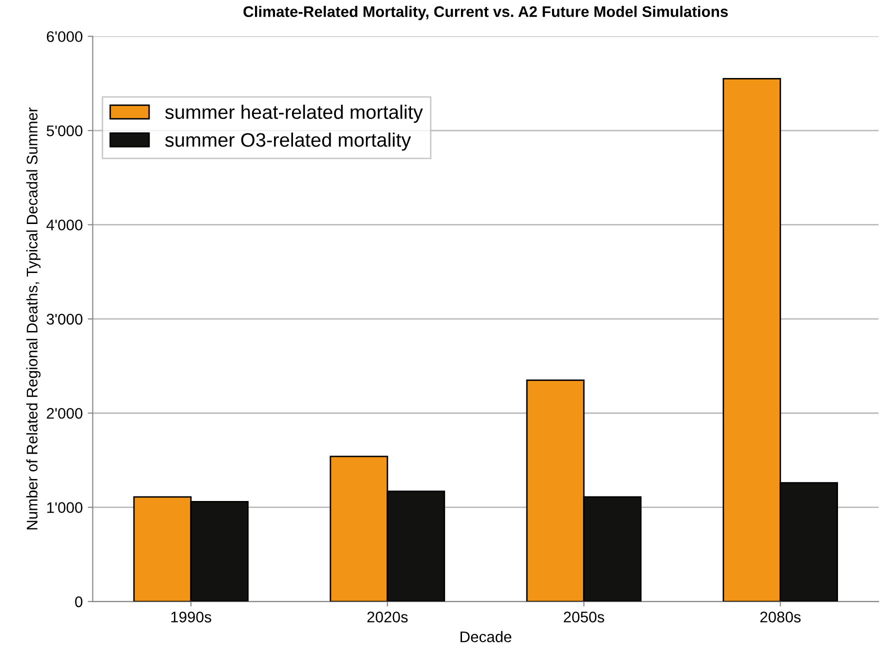  I want to click on x-tick-label: 1990s, so click(191, 617).